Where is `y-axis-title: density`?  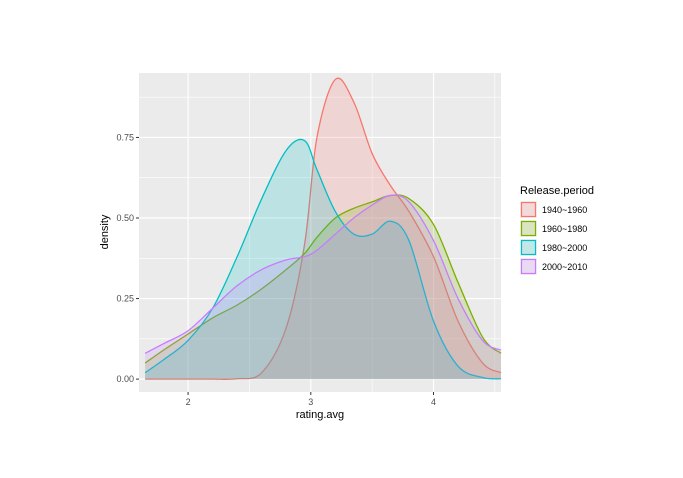 y-axis-title: density is located at coordinates (105, 231).